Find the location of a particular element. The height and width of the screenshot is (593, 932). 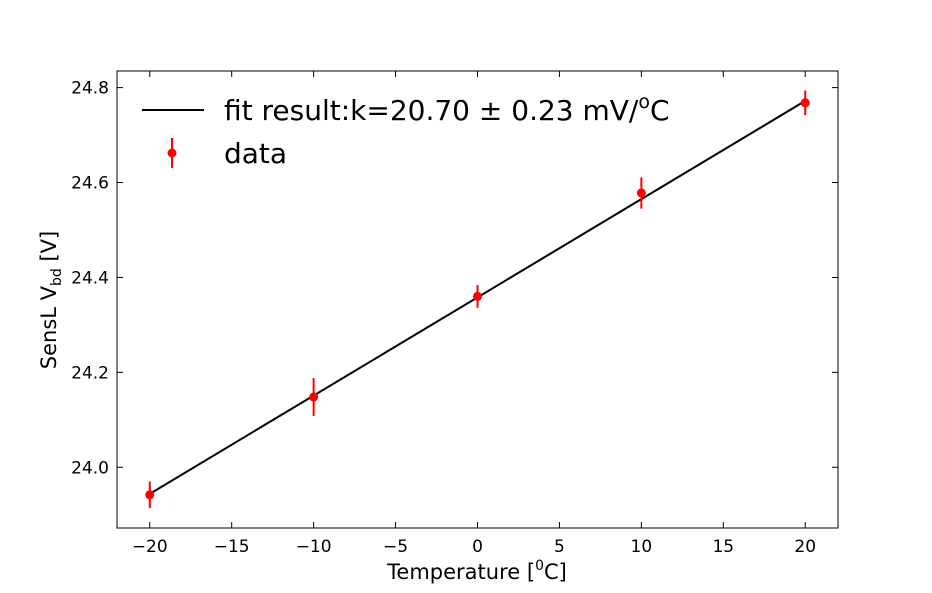

legend: fit result:k=20.70 ± 0.23 mV/oC data is located at coordinates (406, 130).